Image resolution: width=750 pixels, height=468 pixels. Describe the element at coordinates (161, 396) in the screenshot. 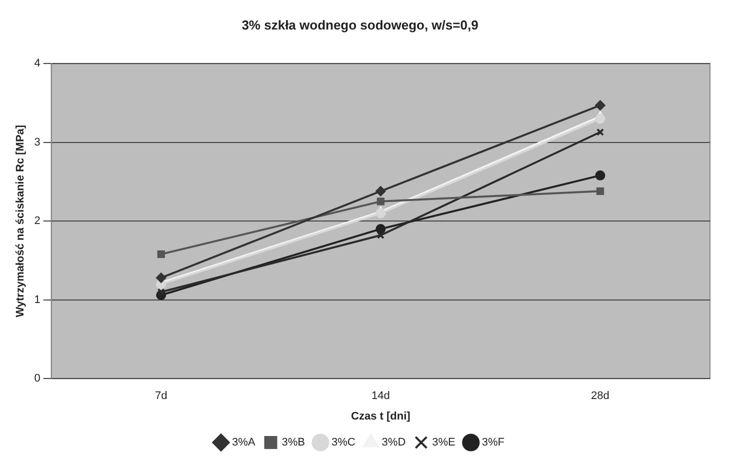

I see `x-tick-label: 7d` at that location.